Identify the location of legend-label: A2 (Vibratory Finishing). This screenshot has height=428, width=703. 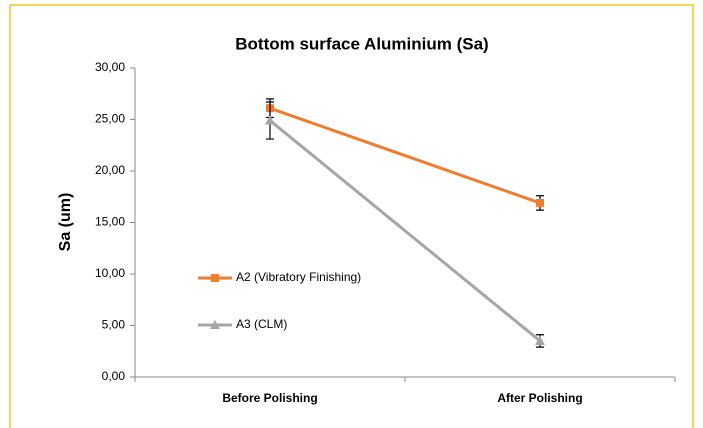
(298, 277).